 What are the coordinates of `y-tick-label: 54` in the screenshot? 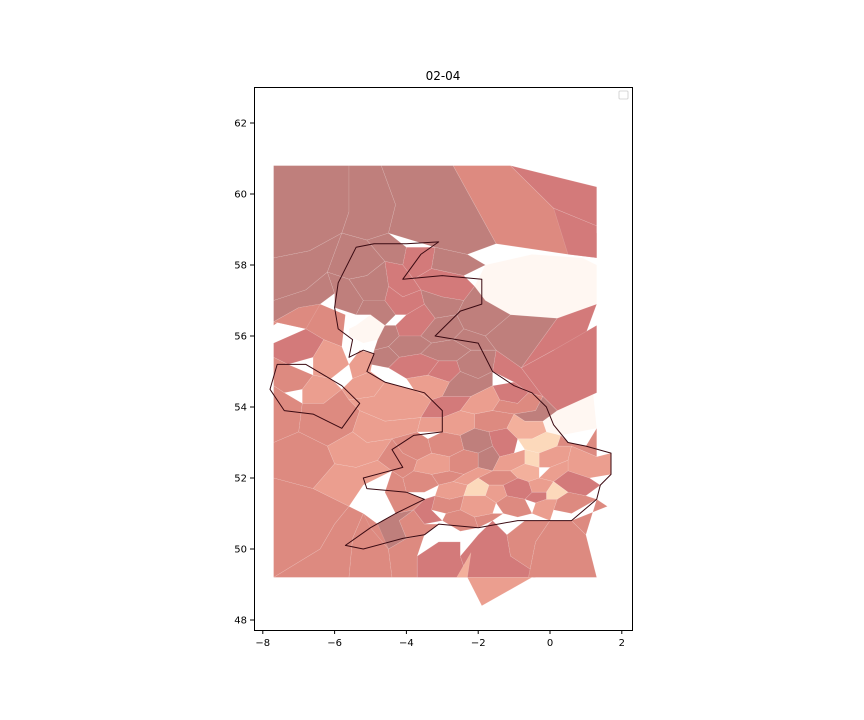 It's located at (240, 408).